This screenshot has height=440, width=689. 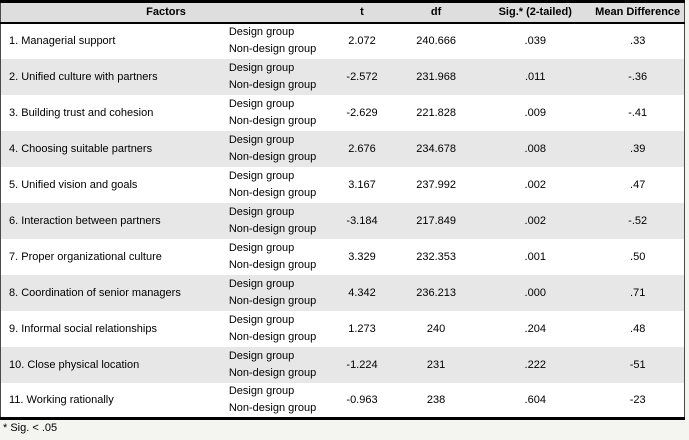 I want to click on factor-cell: 2. Unified culture with partners, so click(x=110, y=76).